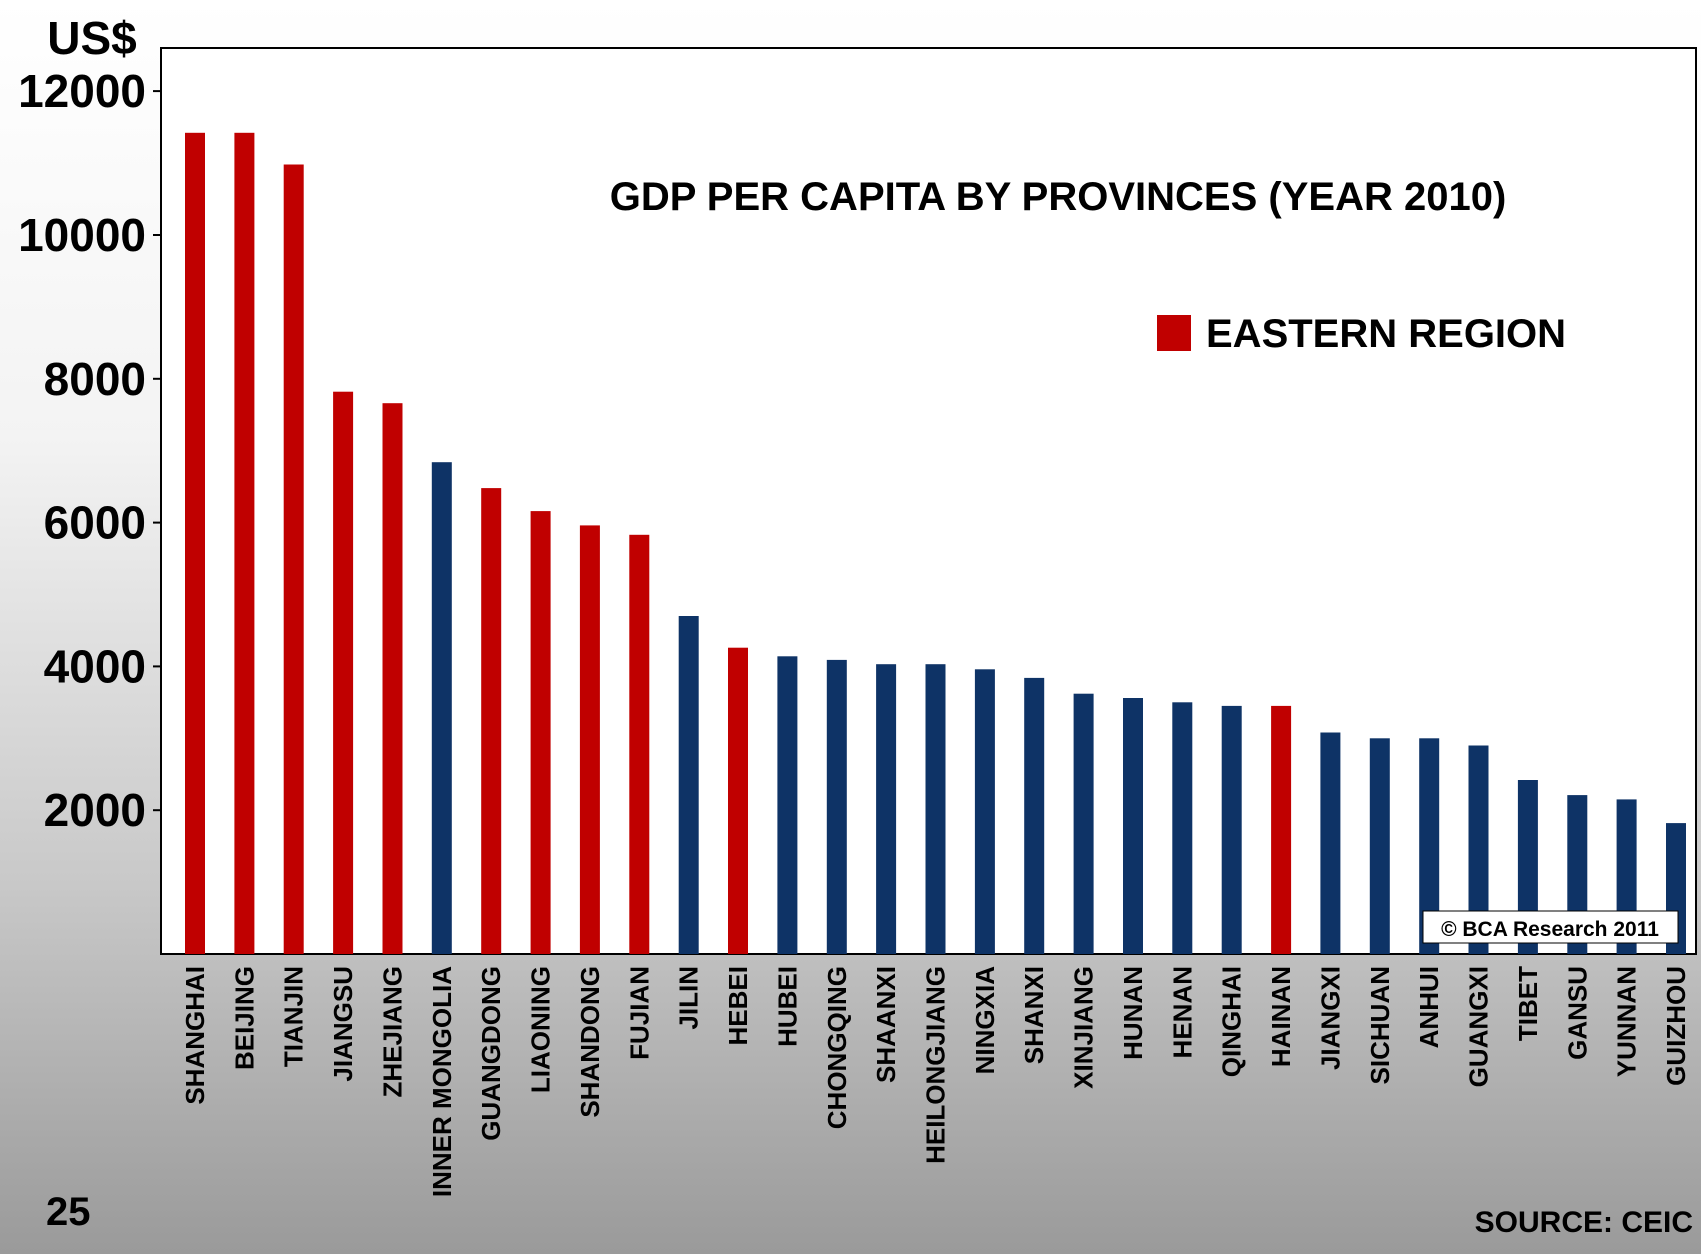 The height and width of the screenshot is (1254, 1701). I want to click on bar-sichuan, so click(1379, 846).